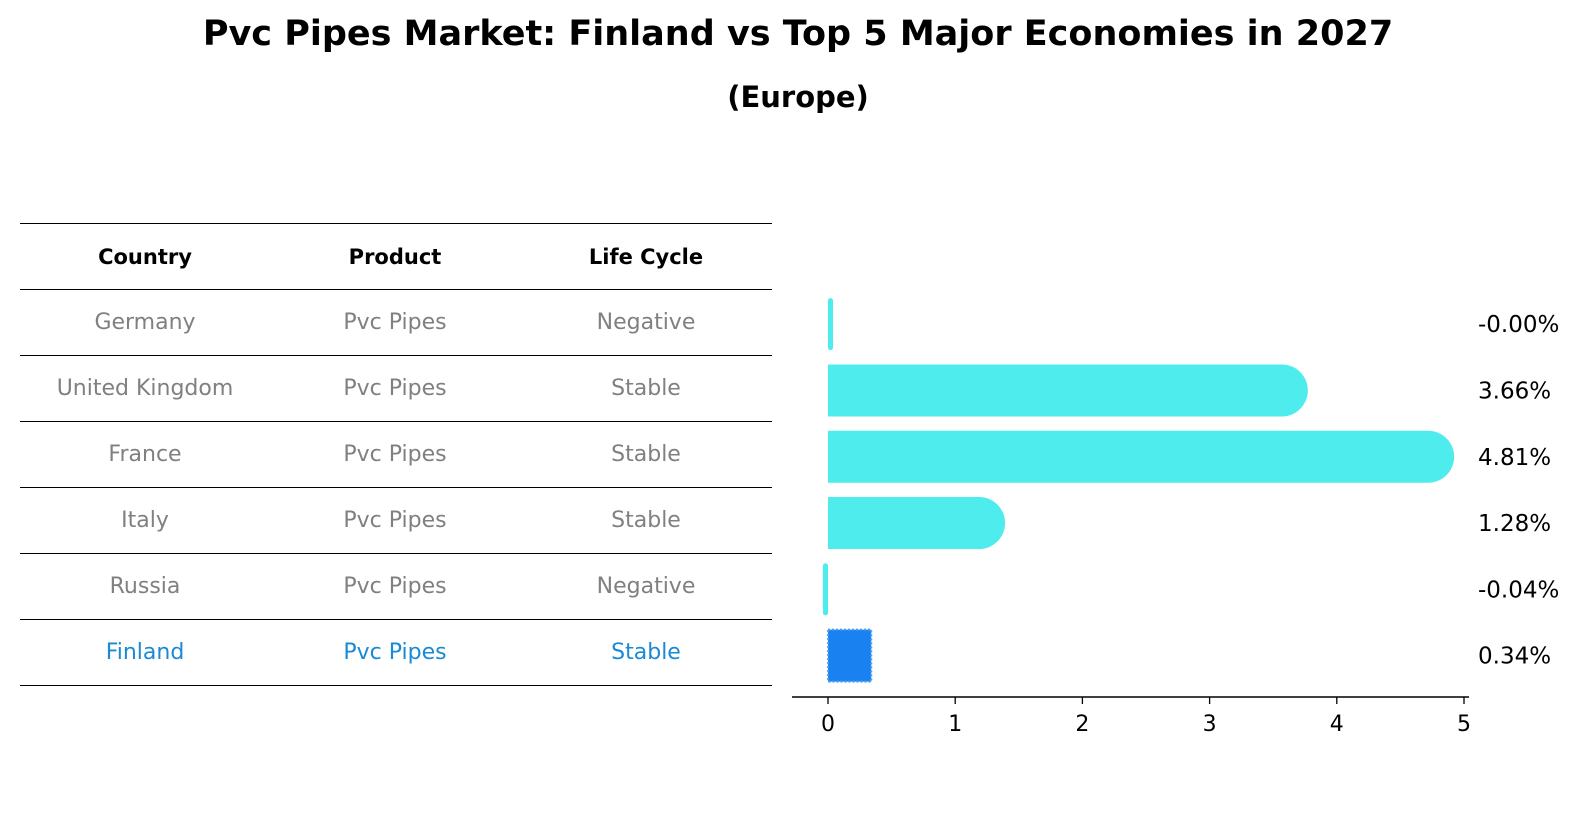  I want to click on table-row: France Pvc Pipes Stable, so click(396, 454).